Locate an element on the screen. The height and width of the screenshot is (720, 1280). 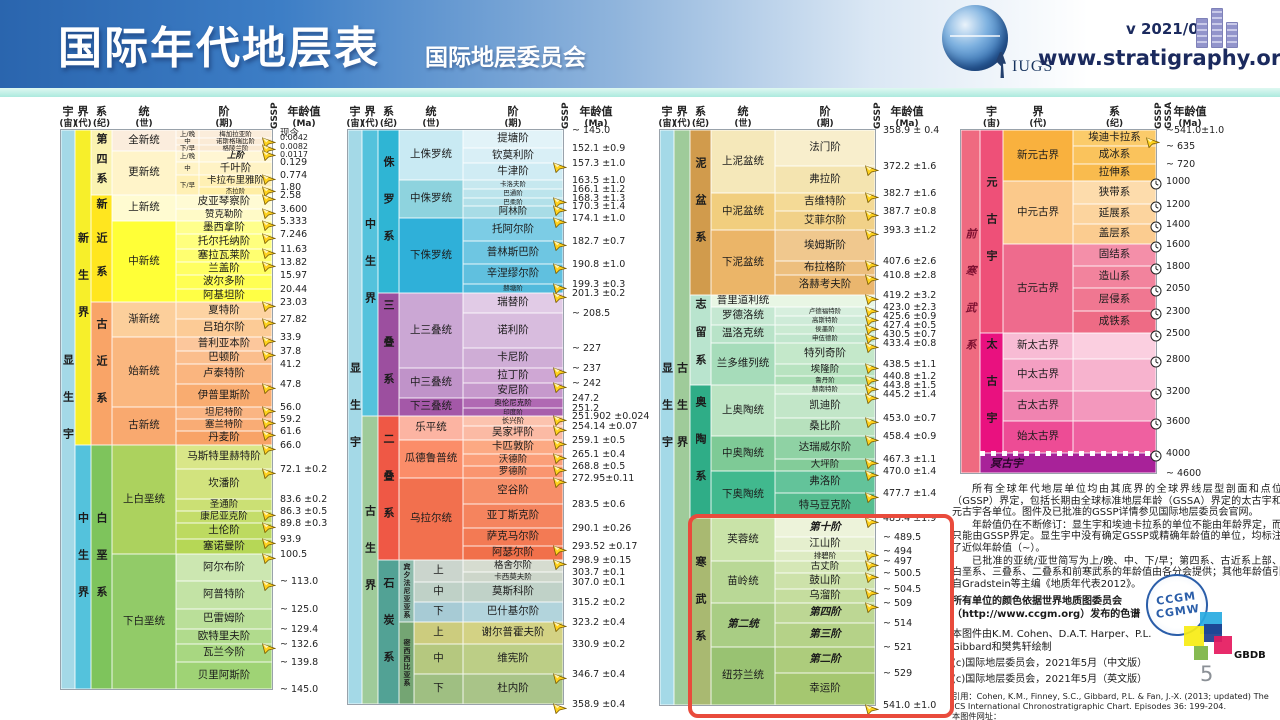
age-value: 11.63 is located at coordinates (294, 249).